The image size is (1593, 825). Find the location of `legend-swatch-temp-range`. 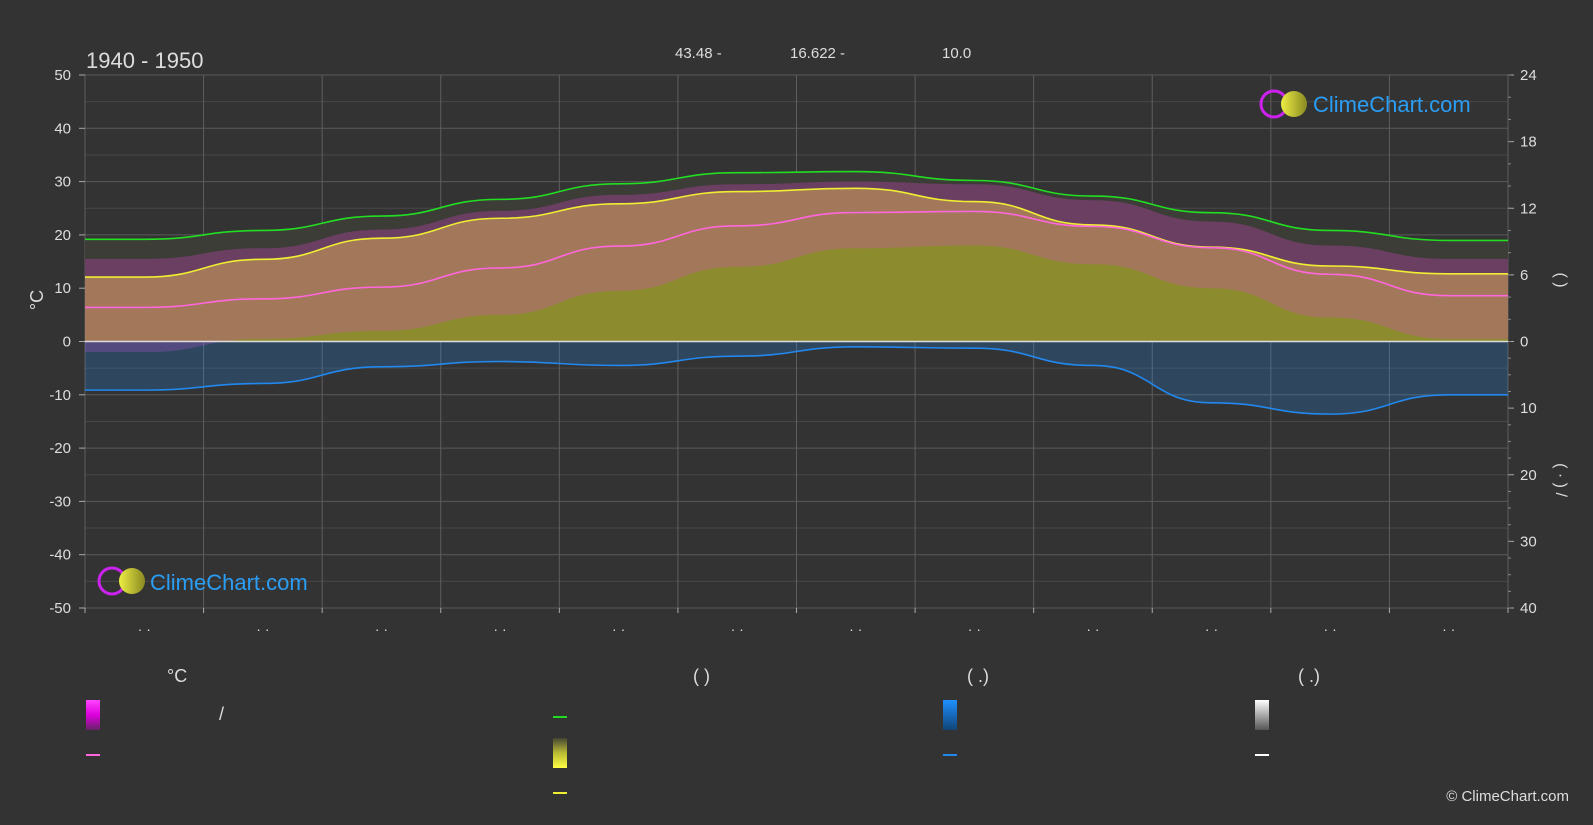

legend-swatch-temp-range is located at coordinates (93, 715).